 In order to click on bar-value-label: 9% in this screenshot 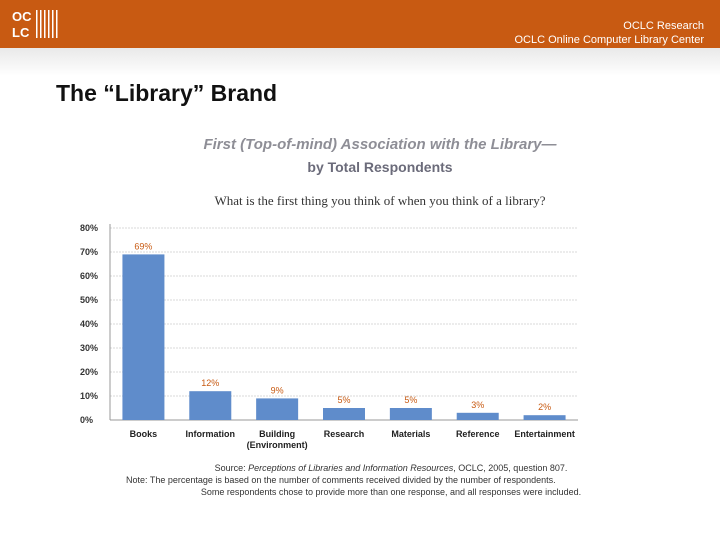, I will do `click(277, 390)`.